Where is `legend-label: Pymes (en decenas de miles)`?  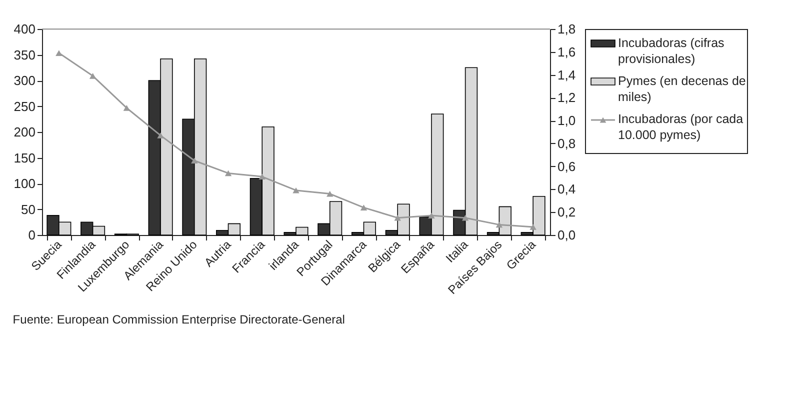 legend-label: Pymes (en decenas de miles) is located at coordinates (682, 89).